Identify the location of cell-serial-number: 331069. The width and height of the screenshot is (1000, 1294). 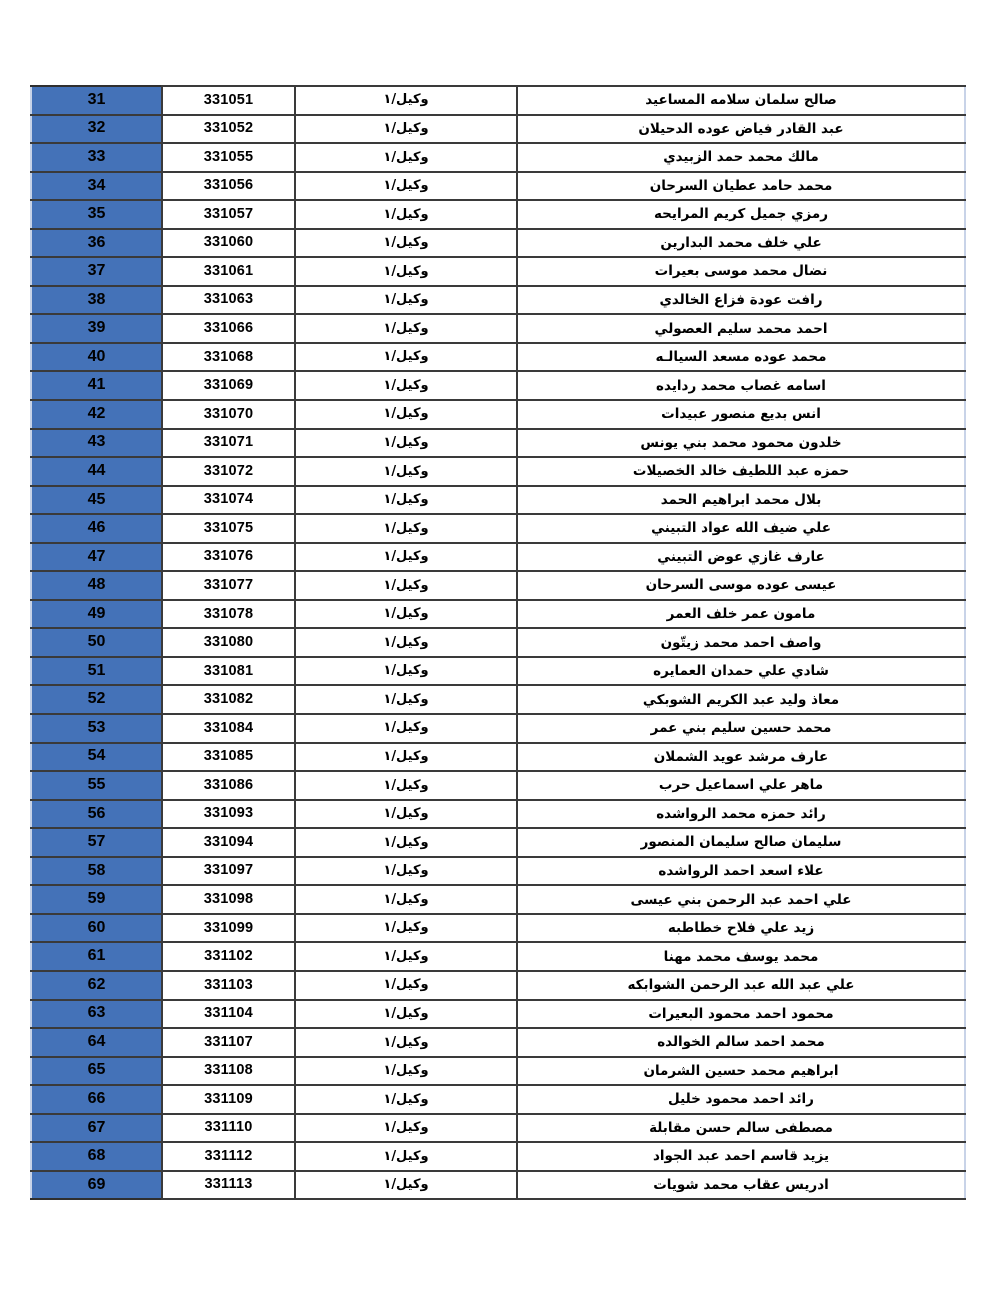
(228, 385).